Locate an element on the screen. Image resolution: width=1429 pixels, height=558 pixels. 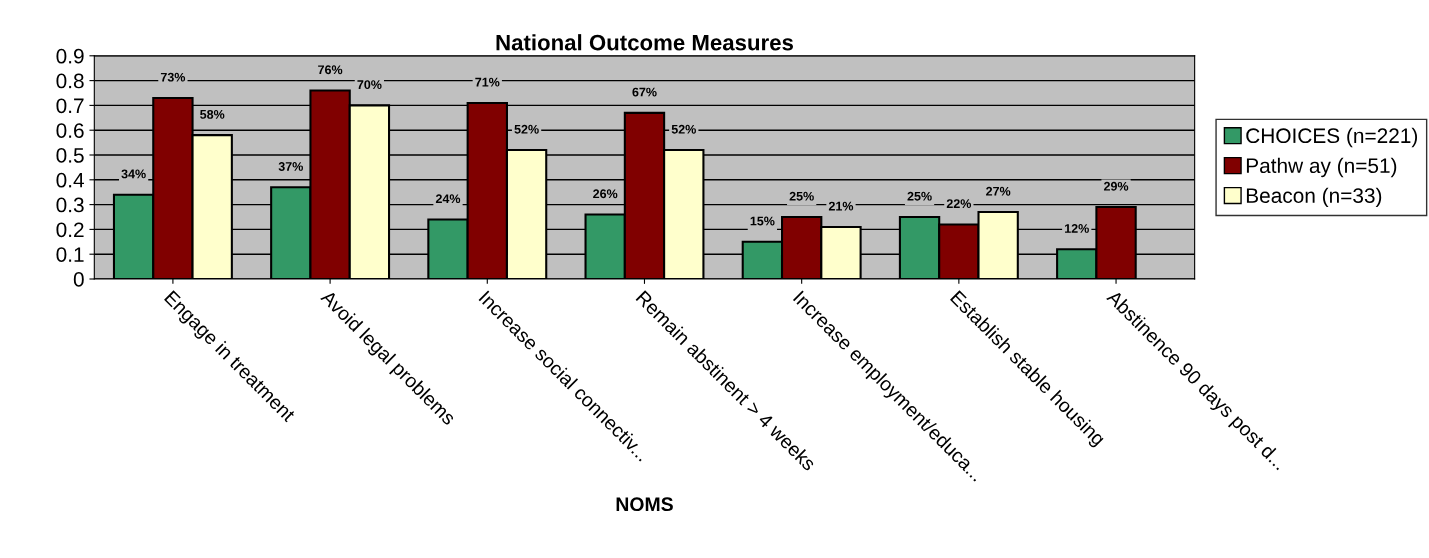
data-label: 21% is located at coordinates (841, 206).